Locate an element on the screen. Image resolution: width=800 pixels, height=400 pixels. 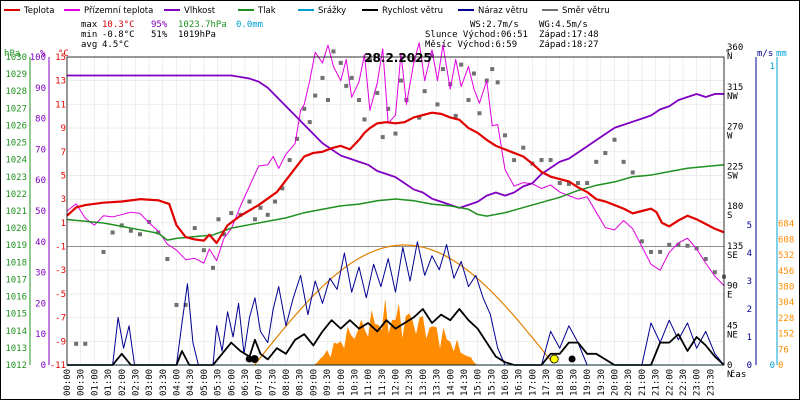
x-tick-label: 13:00 is located at coordinates (424, 382).